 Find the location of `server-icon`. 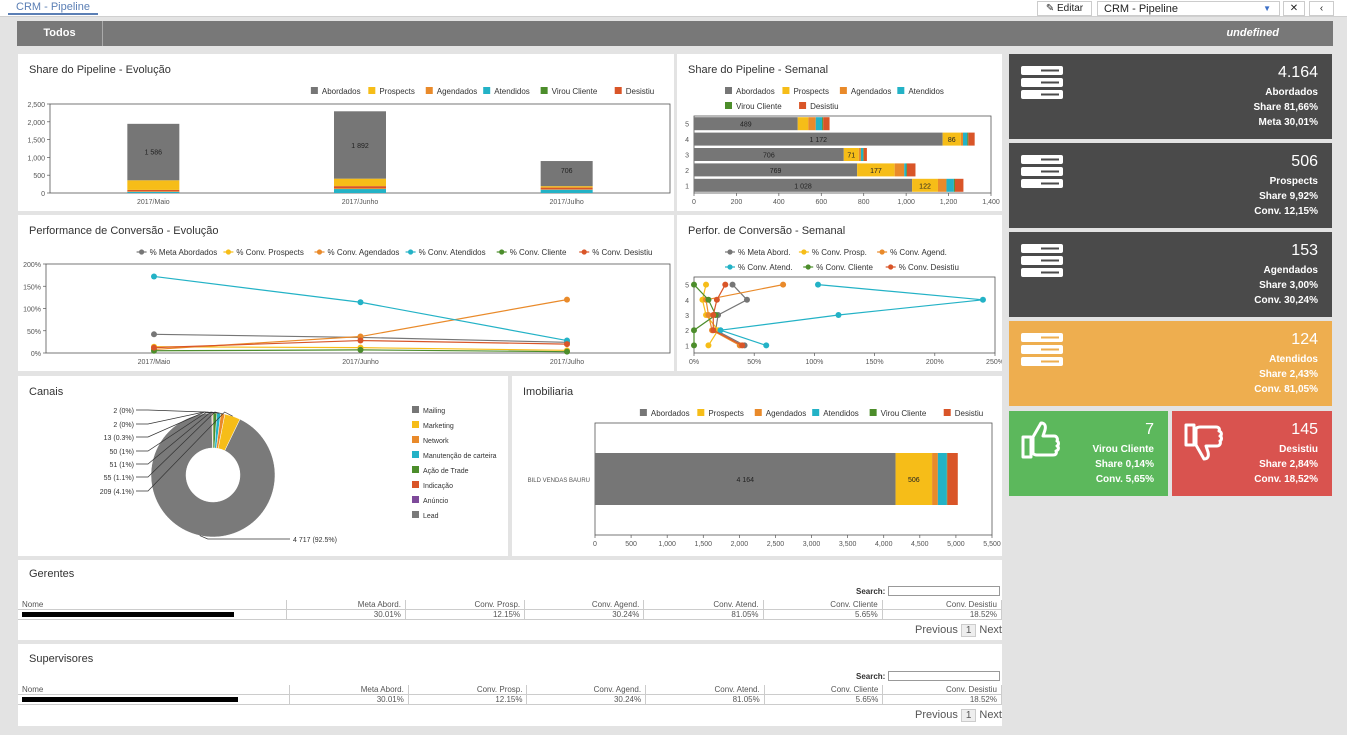

server-icon is located at coordinates (1042, 349).